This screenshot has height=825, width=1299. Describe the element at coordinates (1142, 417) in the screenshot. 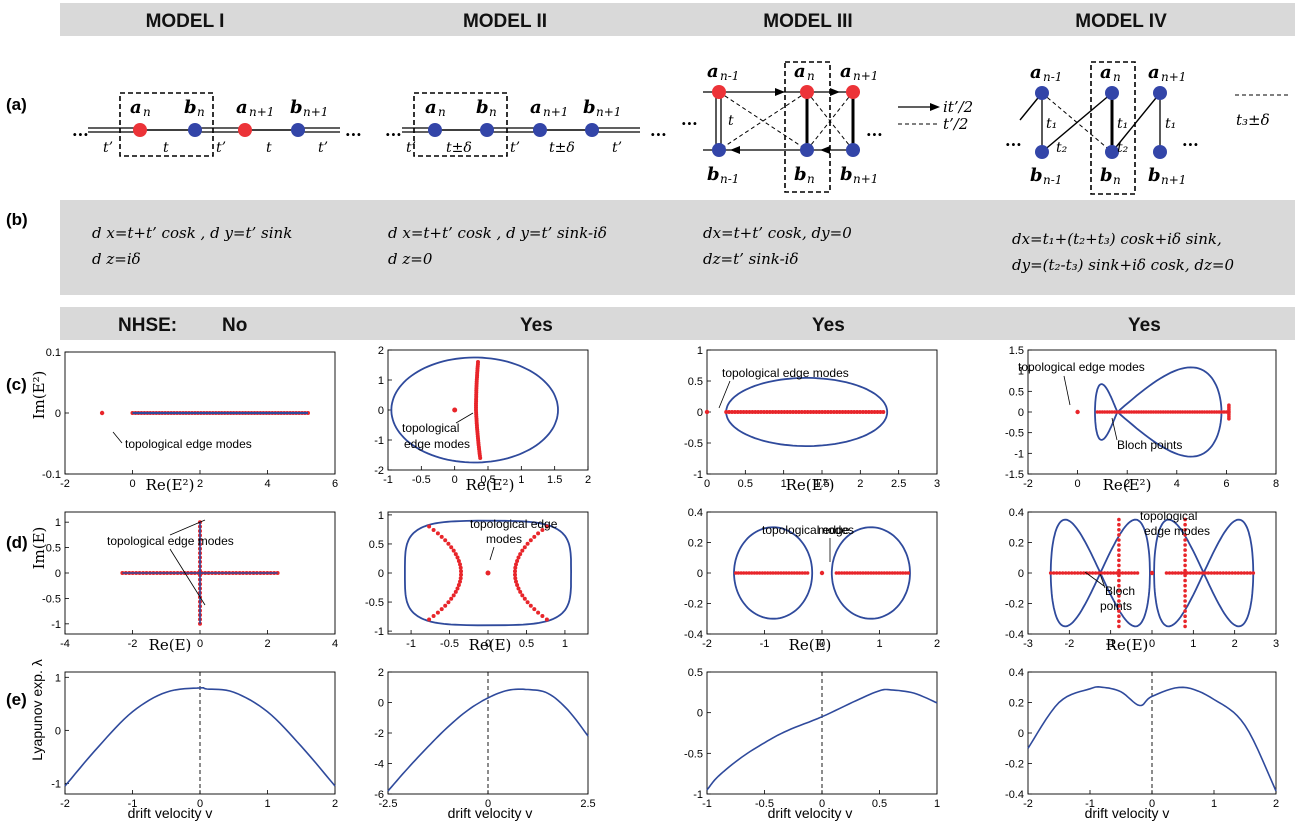

I see `plot-c4: -2 0 2 4 6 8 -1.5 -1 -0.5 0 0.5 1 1.5` at that location.